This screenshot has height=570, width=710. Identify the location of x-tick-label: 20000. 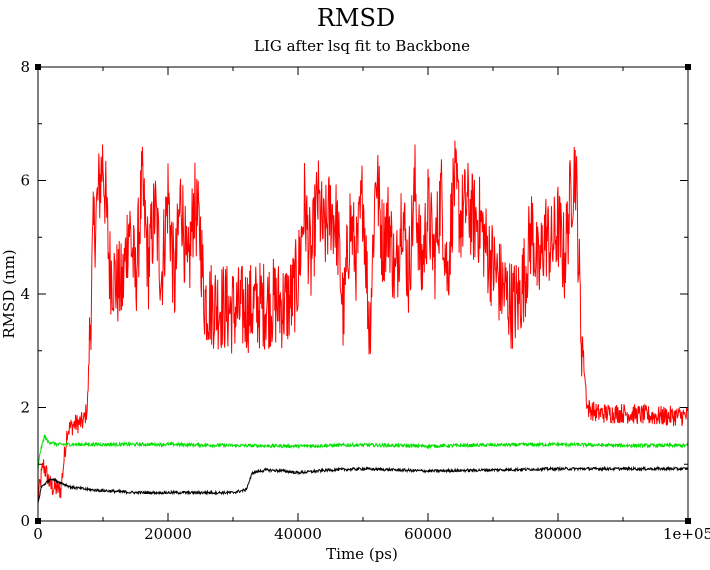
(168, 534).